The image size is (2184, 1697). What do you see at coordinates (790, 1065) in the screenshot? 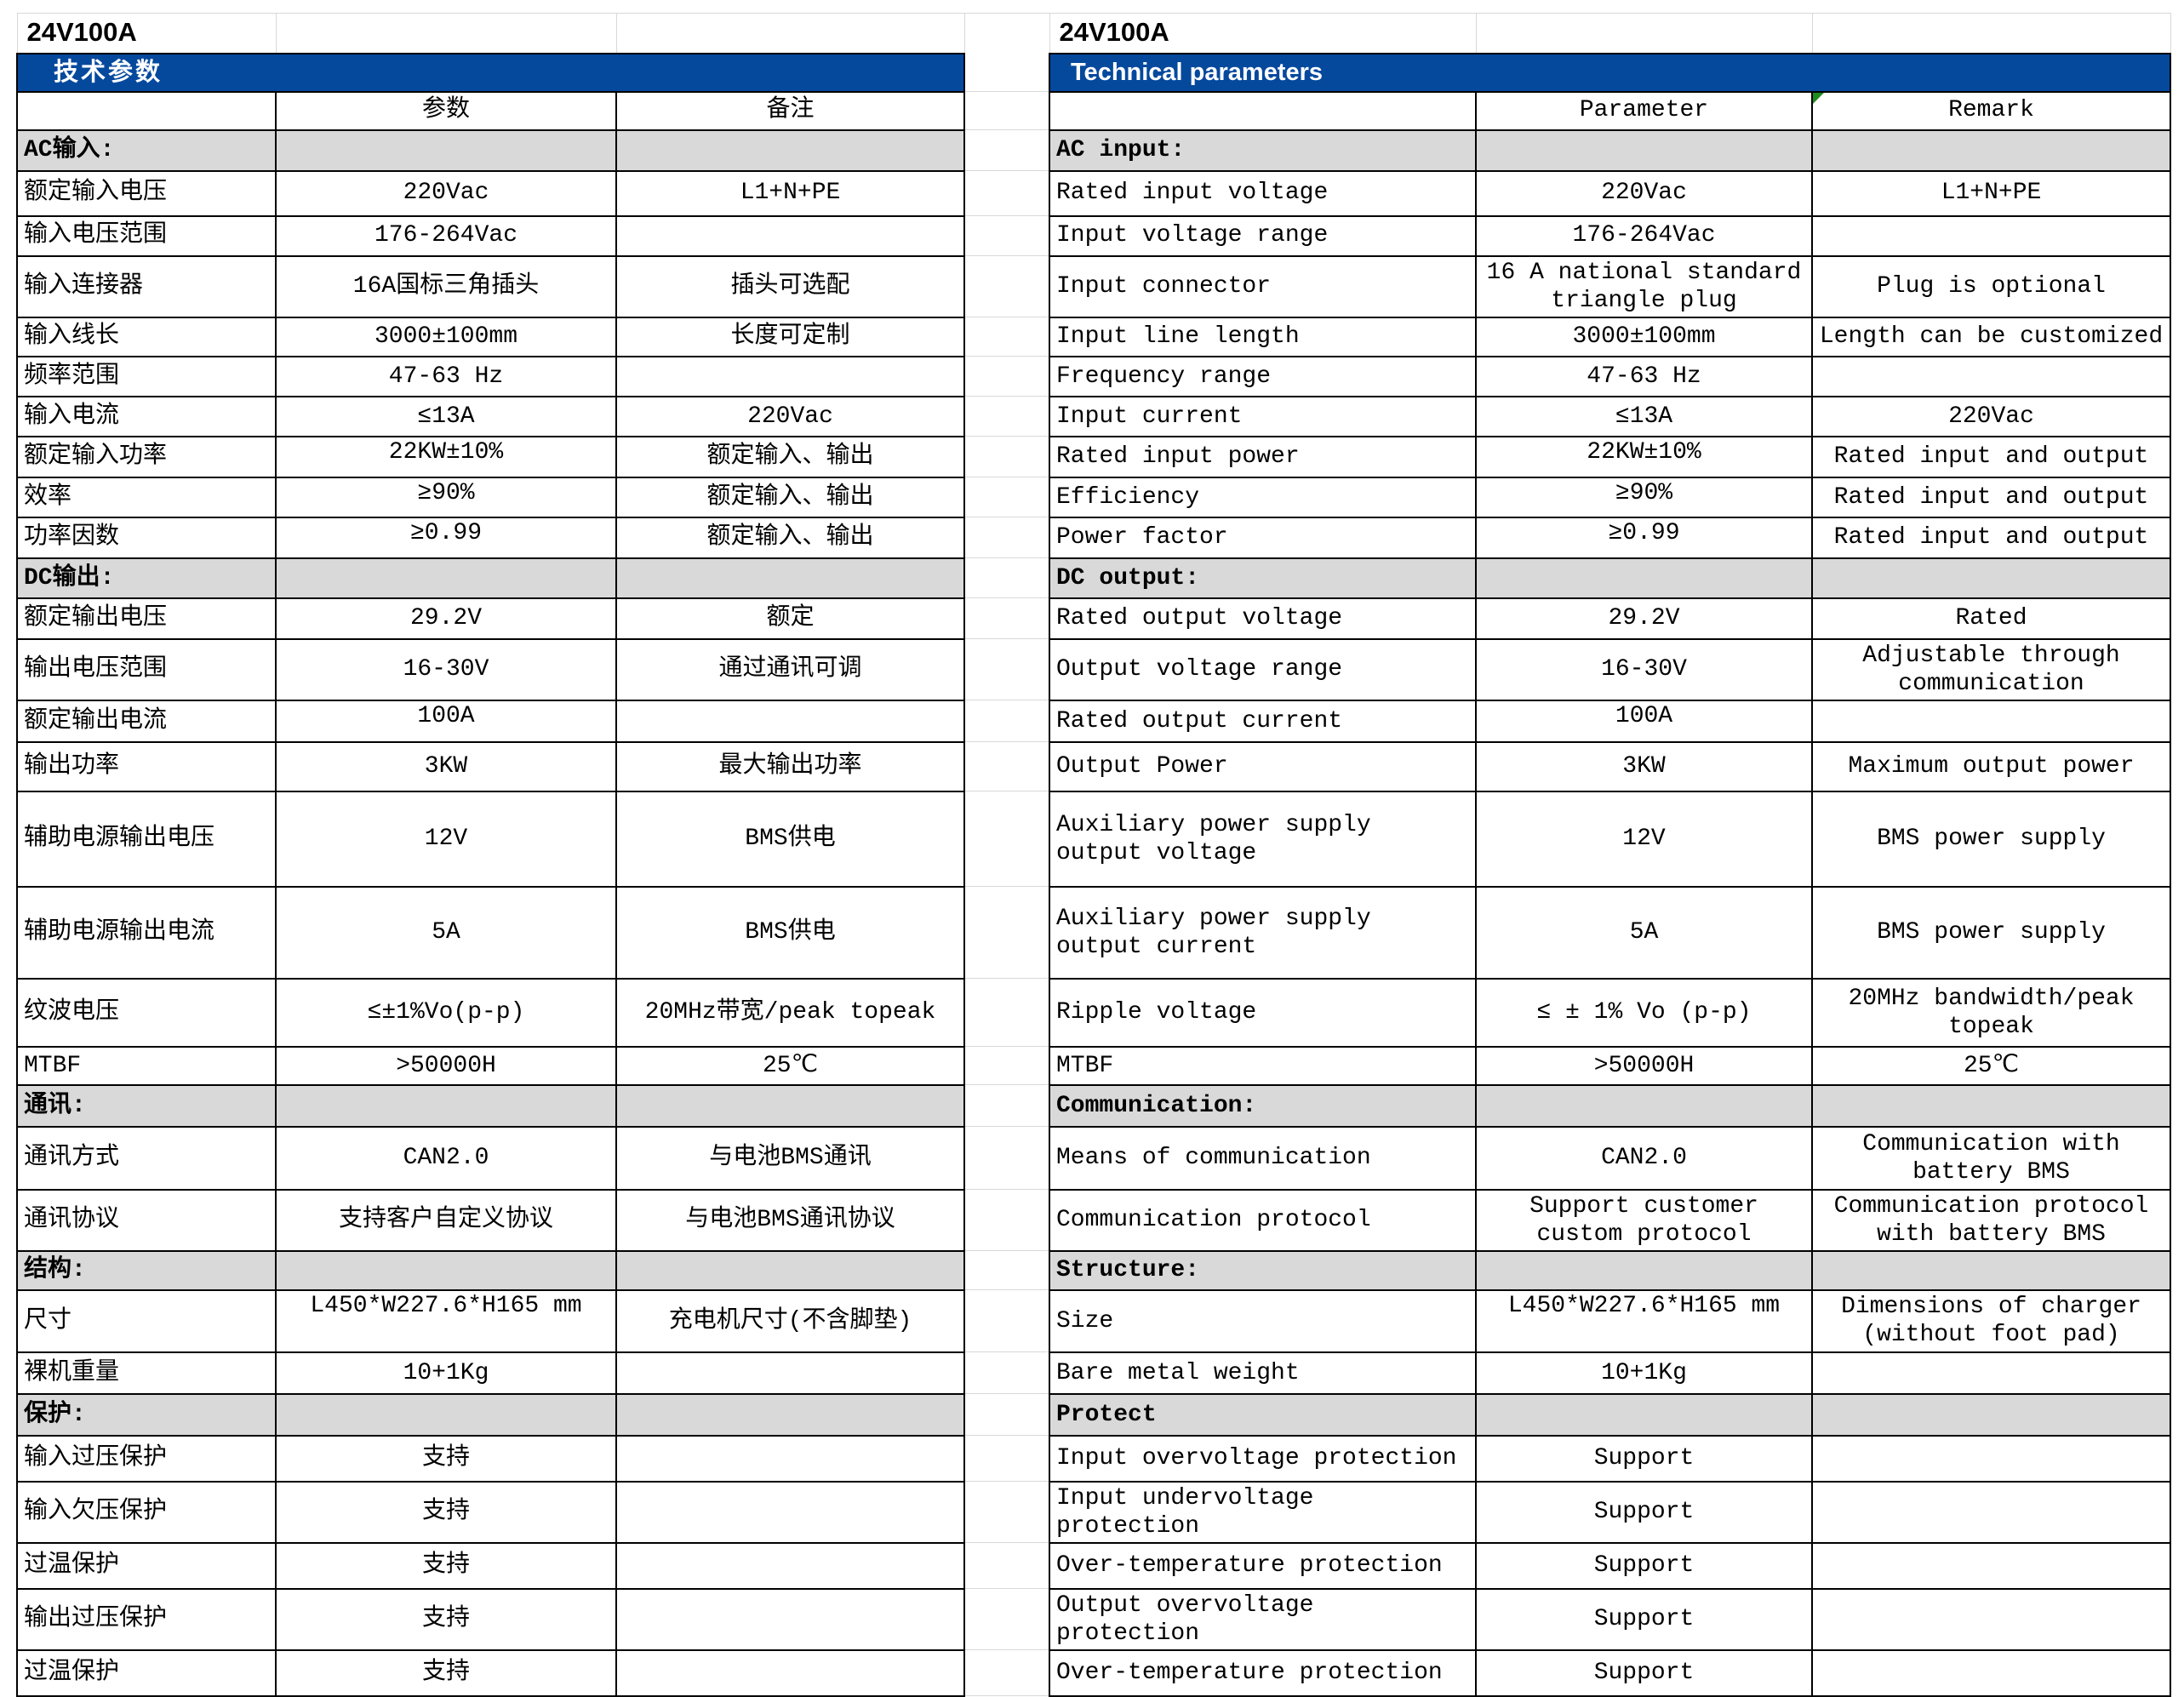
I see `cell-remark: 25℃` at bounding box center [790, 1065].